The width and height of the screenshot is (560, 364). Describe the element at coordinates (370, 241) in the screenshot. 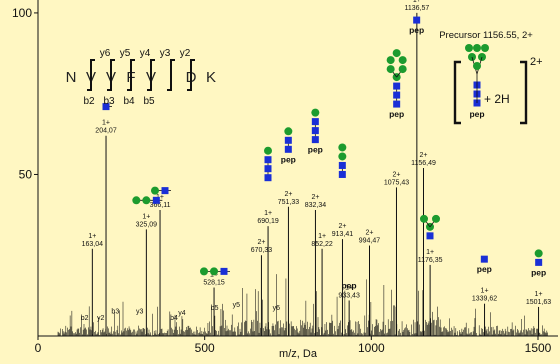

I see `peak-mz-label: 994,47` at that location.